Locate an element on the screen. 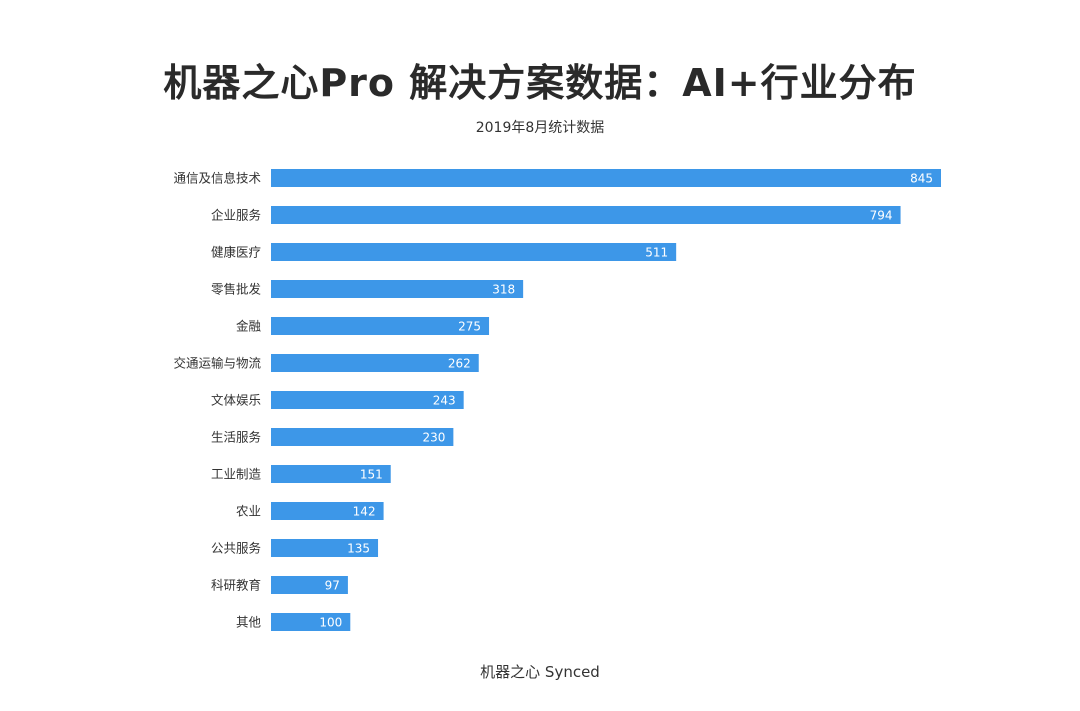  category-label: 交通运输与物流 is located at coordinates (217, 363).